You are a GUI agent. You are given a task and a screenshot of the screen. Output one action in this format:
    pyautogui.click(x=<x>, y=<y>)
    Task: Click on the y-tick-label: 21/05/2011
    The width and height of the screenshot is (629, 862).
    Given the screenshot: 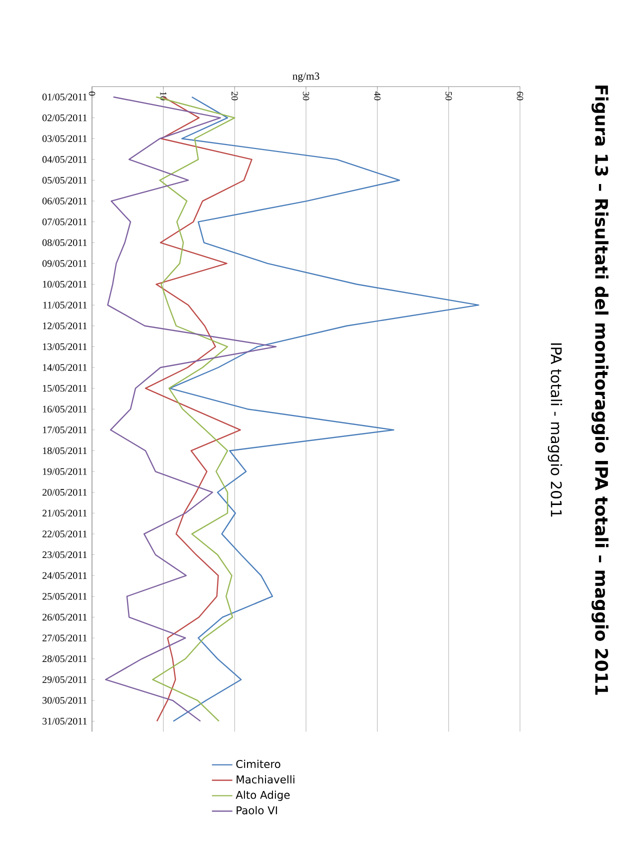 What is the action you would take?
    pyautogui.click(x=64, y=513)
    